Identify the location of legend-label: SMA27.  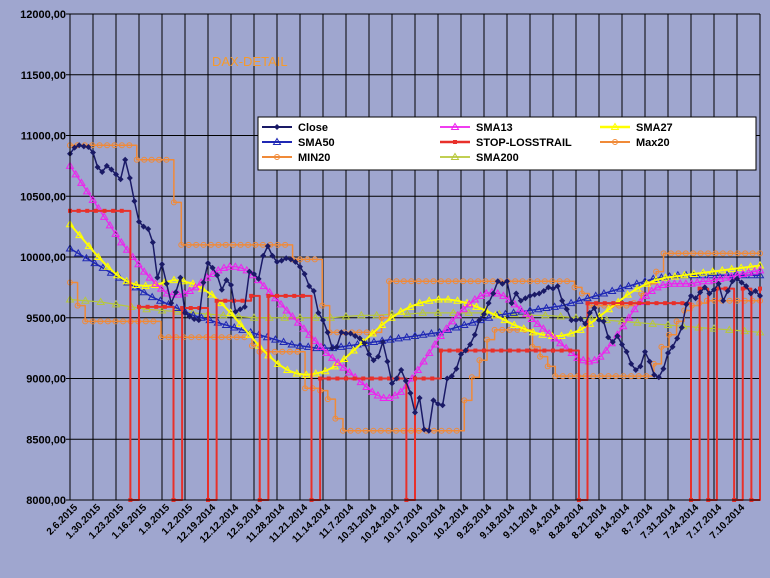
(654, 128).